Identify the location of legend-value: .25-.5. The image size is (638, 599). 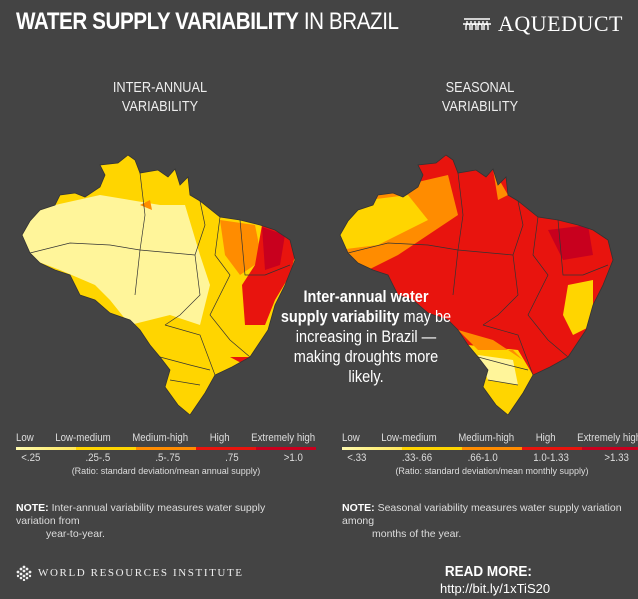
(98, 458).